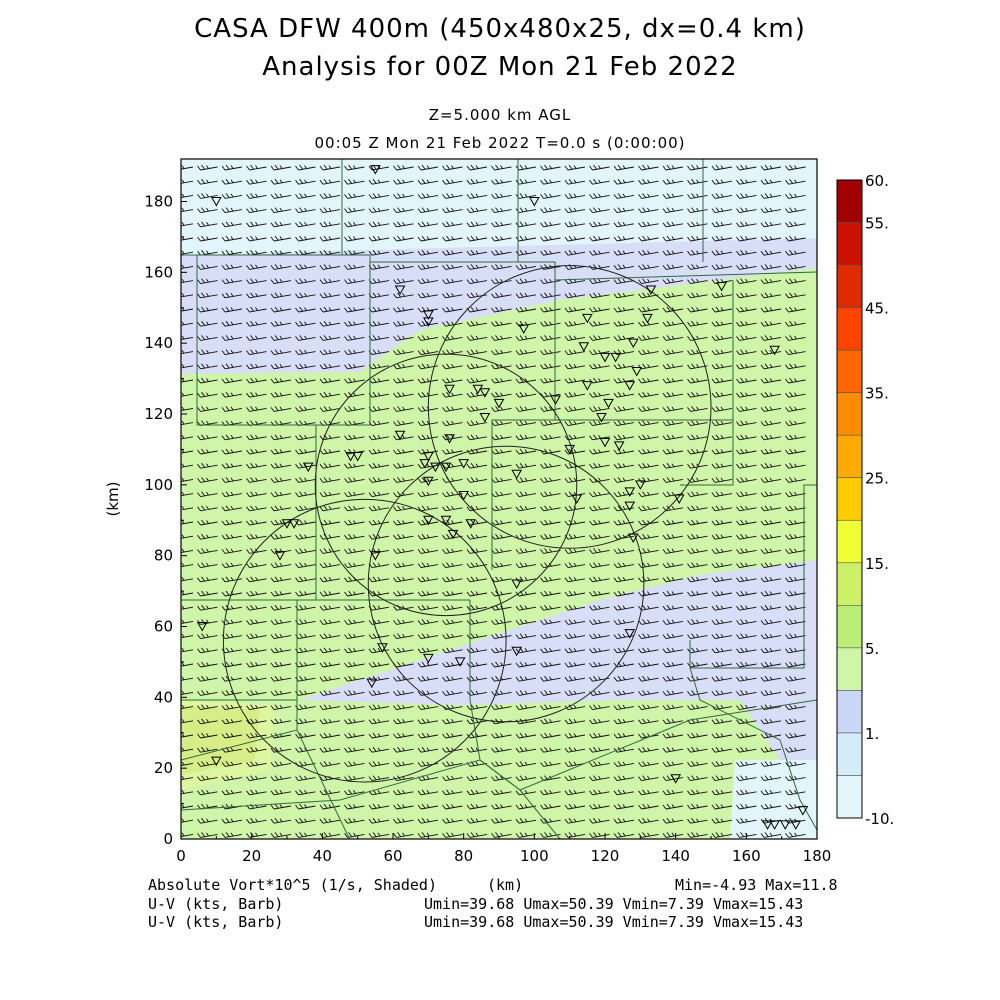  I want to click on field-region-blue-northwest, so click(499, 306).